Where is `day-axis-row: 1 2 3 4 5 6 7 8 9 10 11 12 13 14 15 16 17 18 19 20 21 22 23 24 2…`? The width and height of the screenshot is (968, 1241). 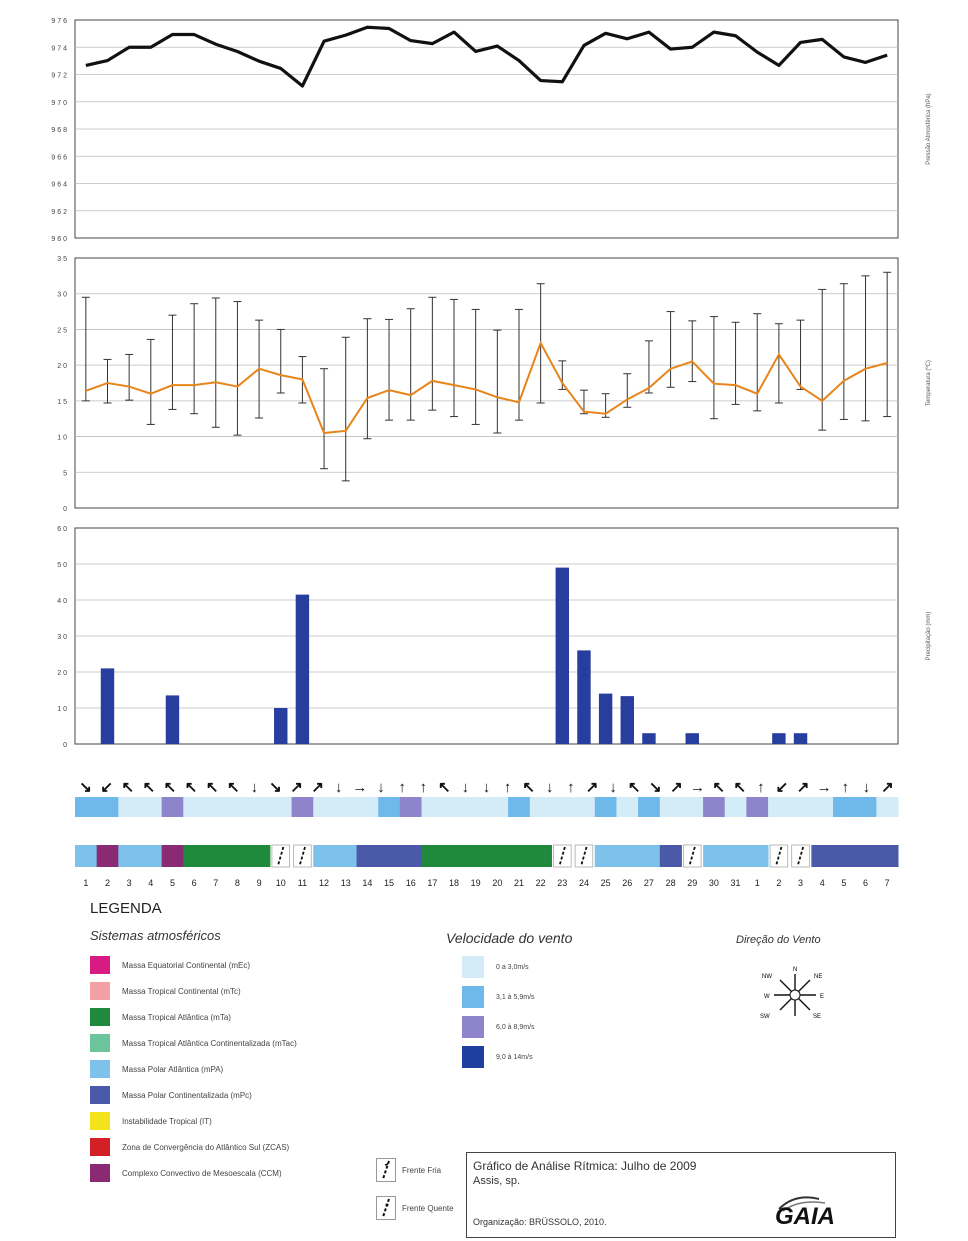
day-axis-row: 1 2 3 4 5 6 7 8 9 10 11 12 13 14 15 16 17 18 19 20 21 22 23 24 2… is located at coordinates (486, 883).